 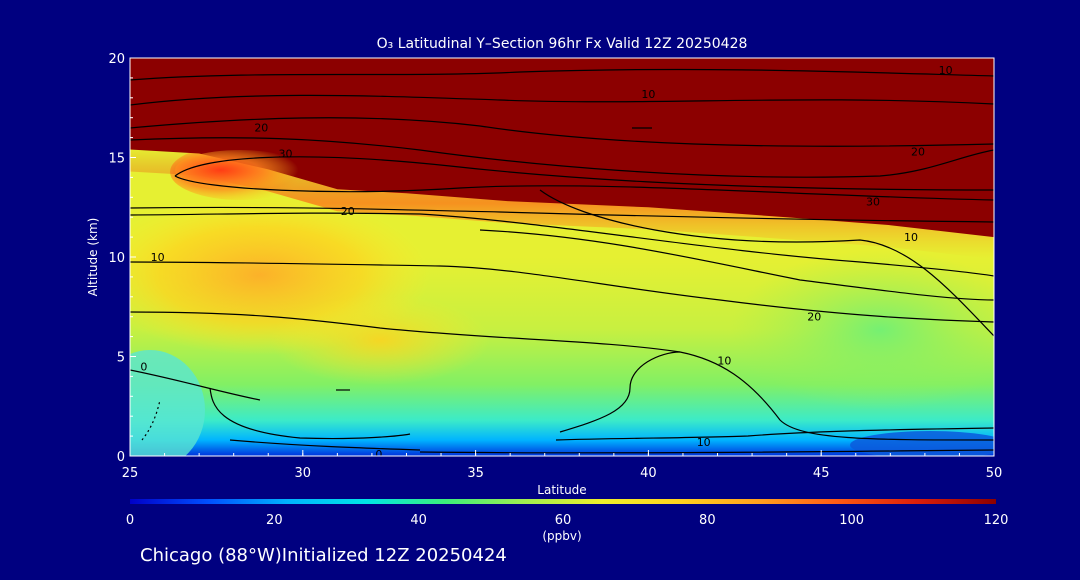 What do you see at coordinates (130, 520) in the screenshot?
I see `colorbar-tick-label: 0` at bounding box center [130, 520].